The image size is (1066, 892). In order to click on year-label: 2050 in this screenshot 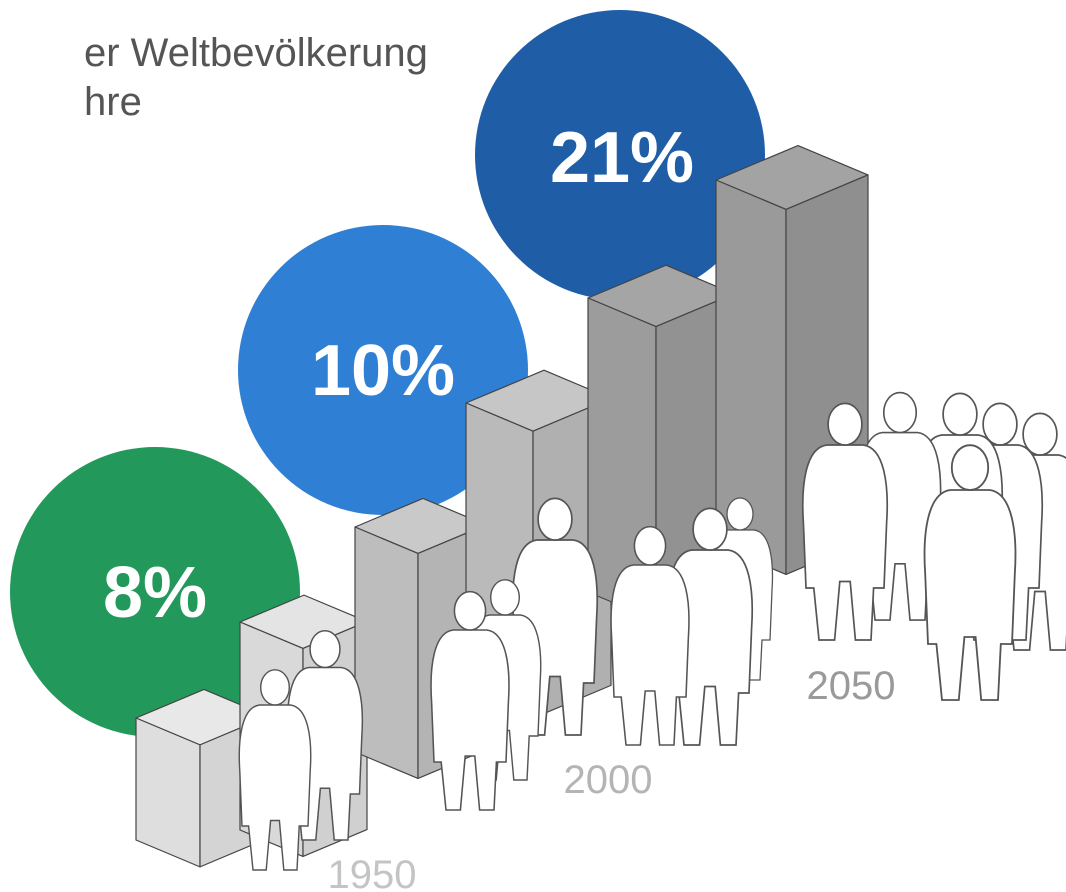, I will do `click(851, 686)`.